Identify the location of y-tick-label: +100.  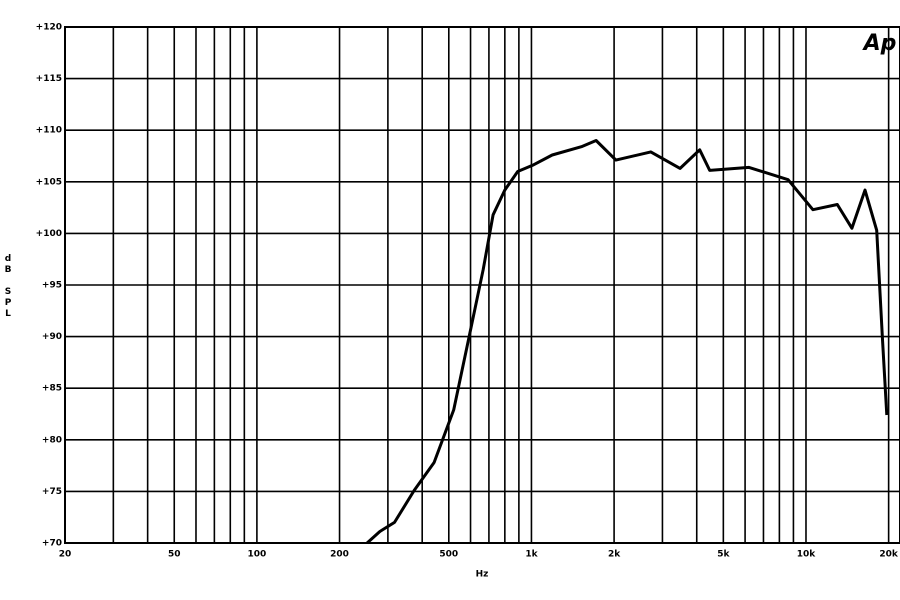
(49, 234).